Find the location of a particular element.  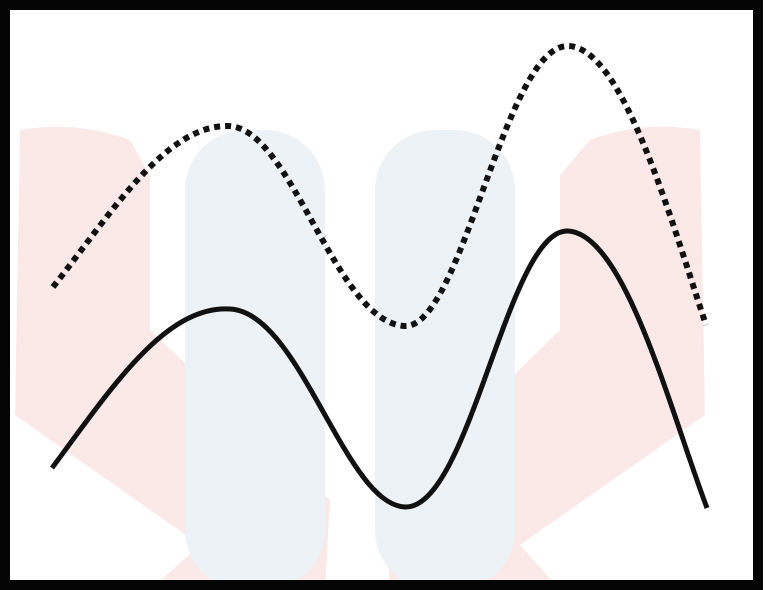

watermark-blue-bar-left is located at coordinates (255, 360).